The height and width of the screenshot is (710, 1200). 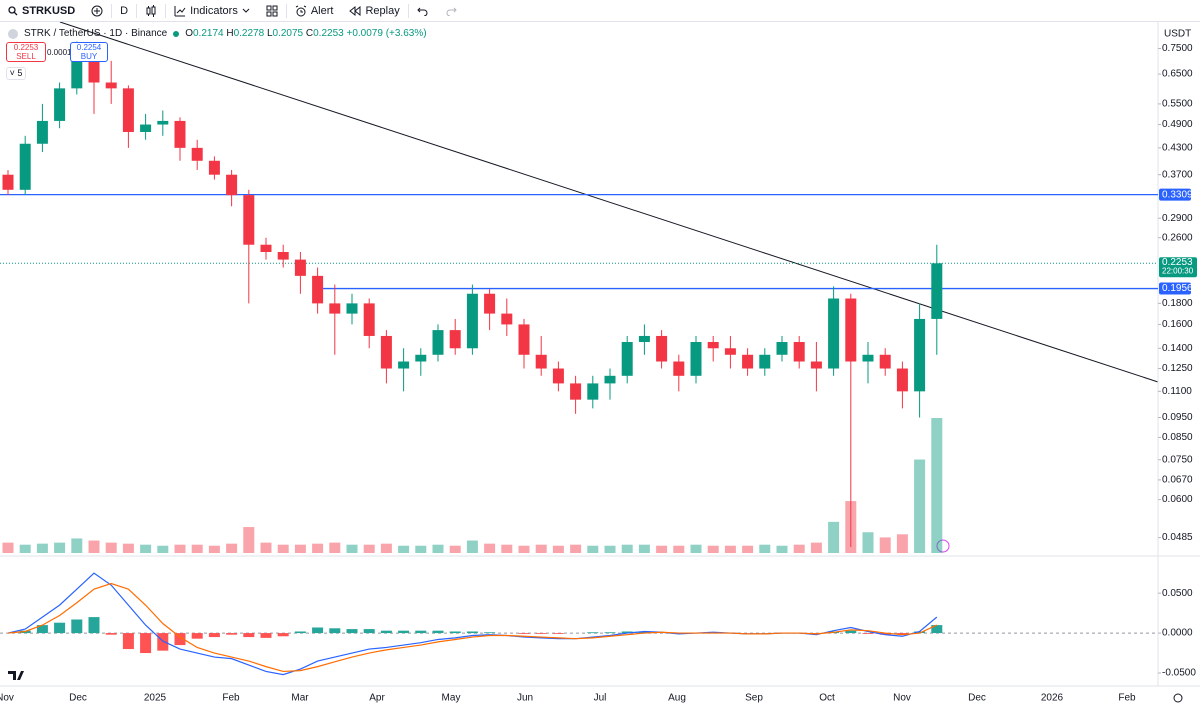 I want to click on candles-icon, so click(x=151, y=10).